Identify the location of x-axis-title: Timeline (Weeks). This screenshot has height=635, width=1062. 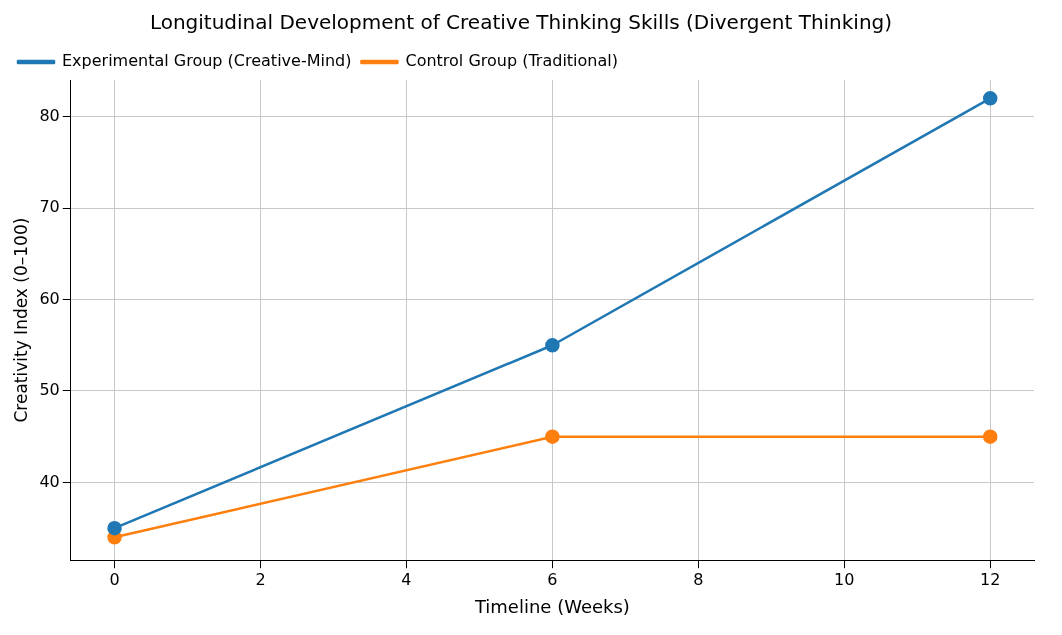
(551, 606).